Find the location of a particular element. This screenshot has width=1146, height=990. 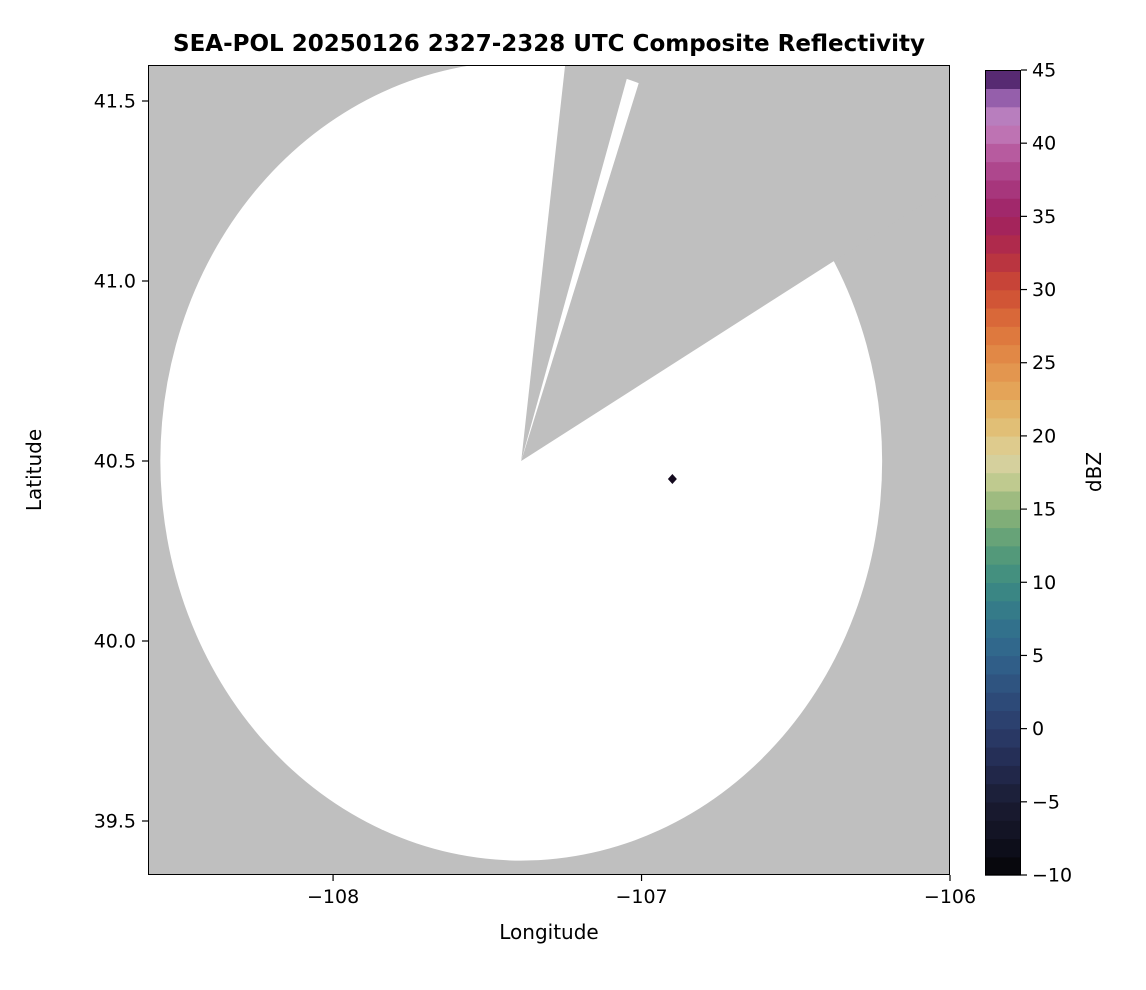

colorbar-outline is located at coordinates (1003, 472).